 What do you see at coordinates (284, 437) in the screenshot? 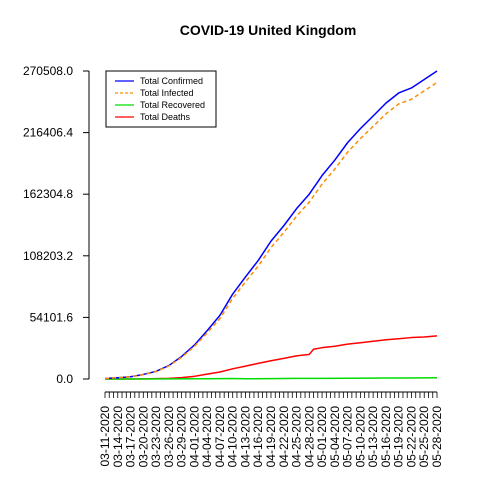
I see `x-tick-label: 04-22-2020` at bounding box center [284, 437].